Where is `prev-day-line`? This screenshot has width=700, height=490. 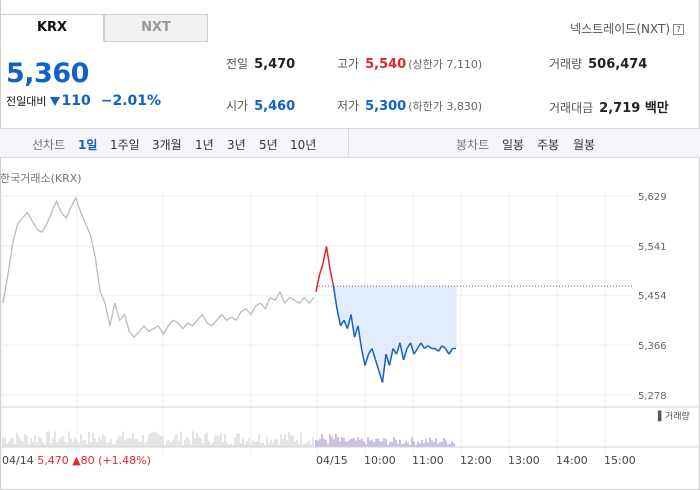
prev-day-line is located at coordinates (158, 267).